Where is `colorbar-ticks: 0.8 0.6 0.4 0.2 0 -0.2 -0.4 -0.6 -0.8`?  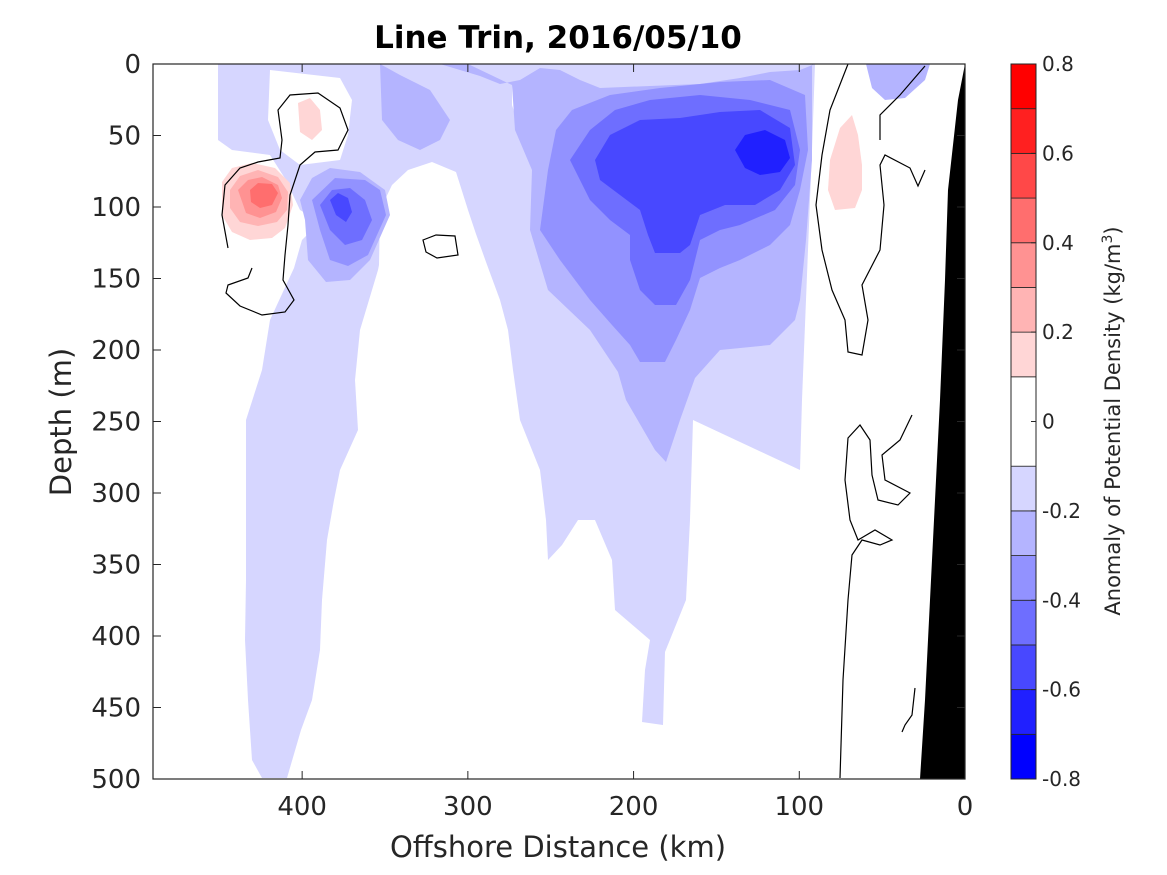 colorbar-ticks: 0.8 0.6 0.4 0.2 0 -0.2 -0.4 -0.6 -0.8 is located at coordinates (1056, 421).